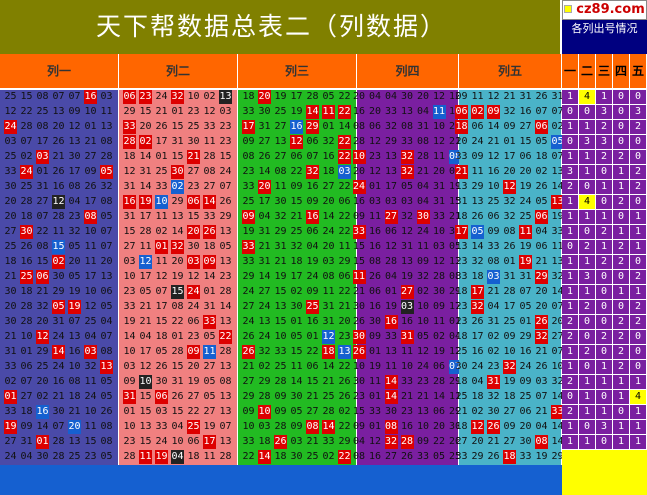  Describe the element at coordinates (344, 426) in the screenshot. I see `grid-cell: 22` at that location.